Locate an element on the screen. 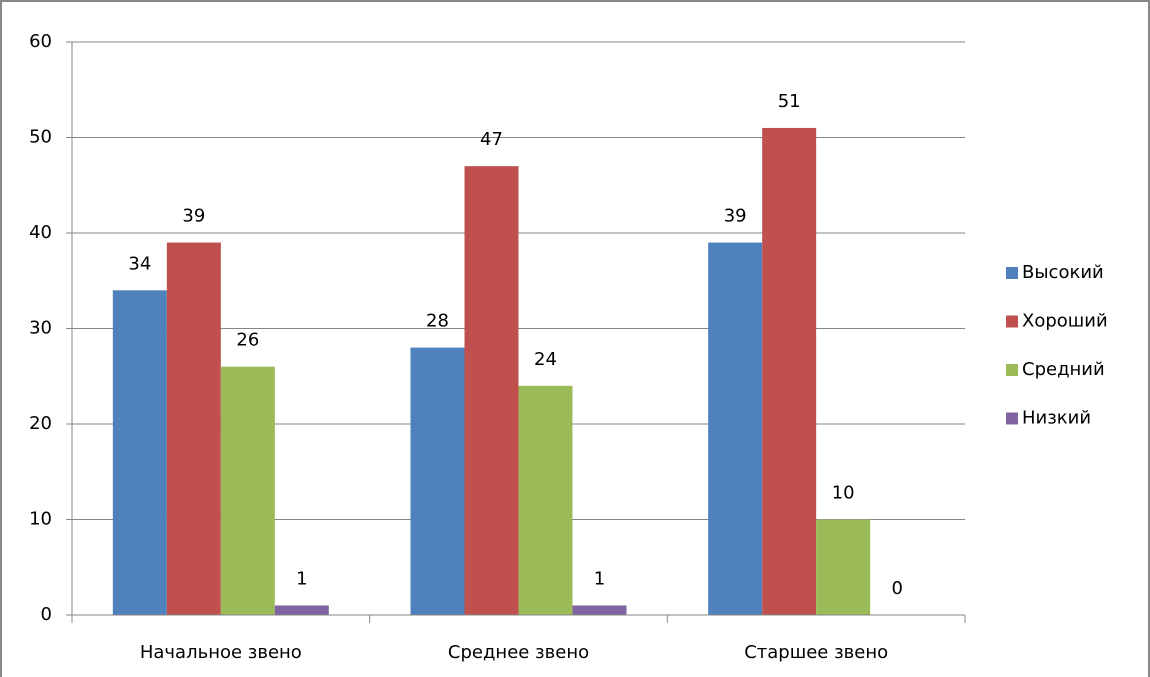  data-label: 26 is located at coordinates (247, 340).